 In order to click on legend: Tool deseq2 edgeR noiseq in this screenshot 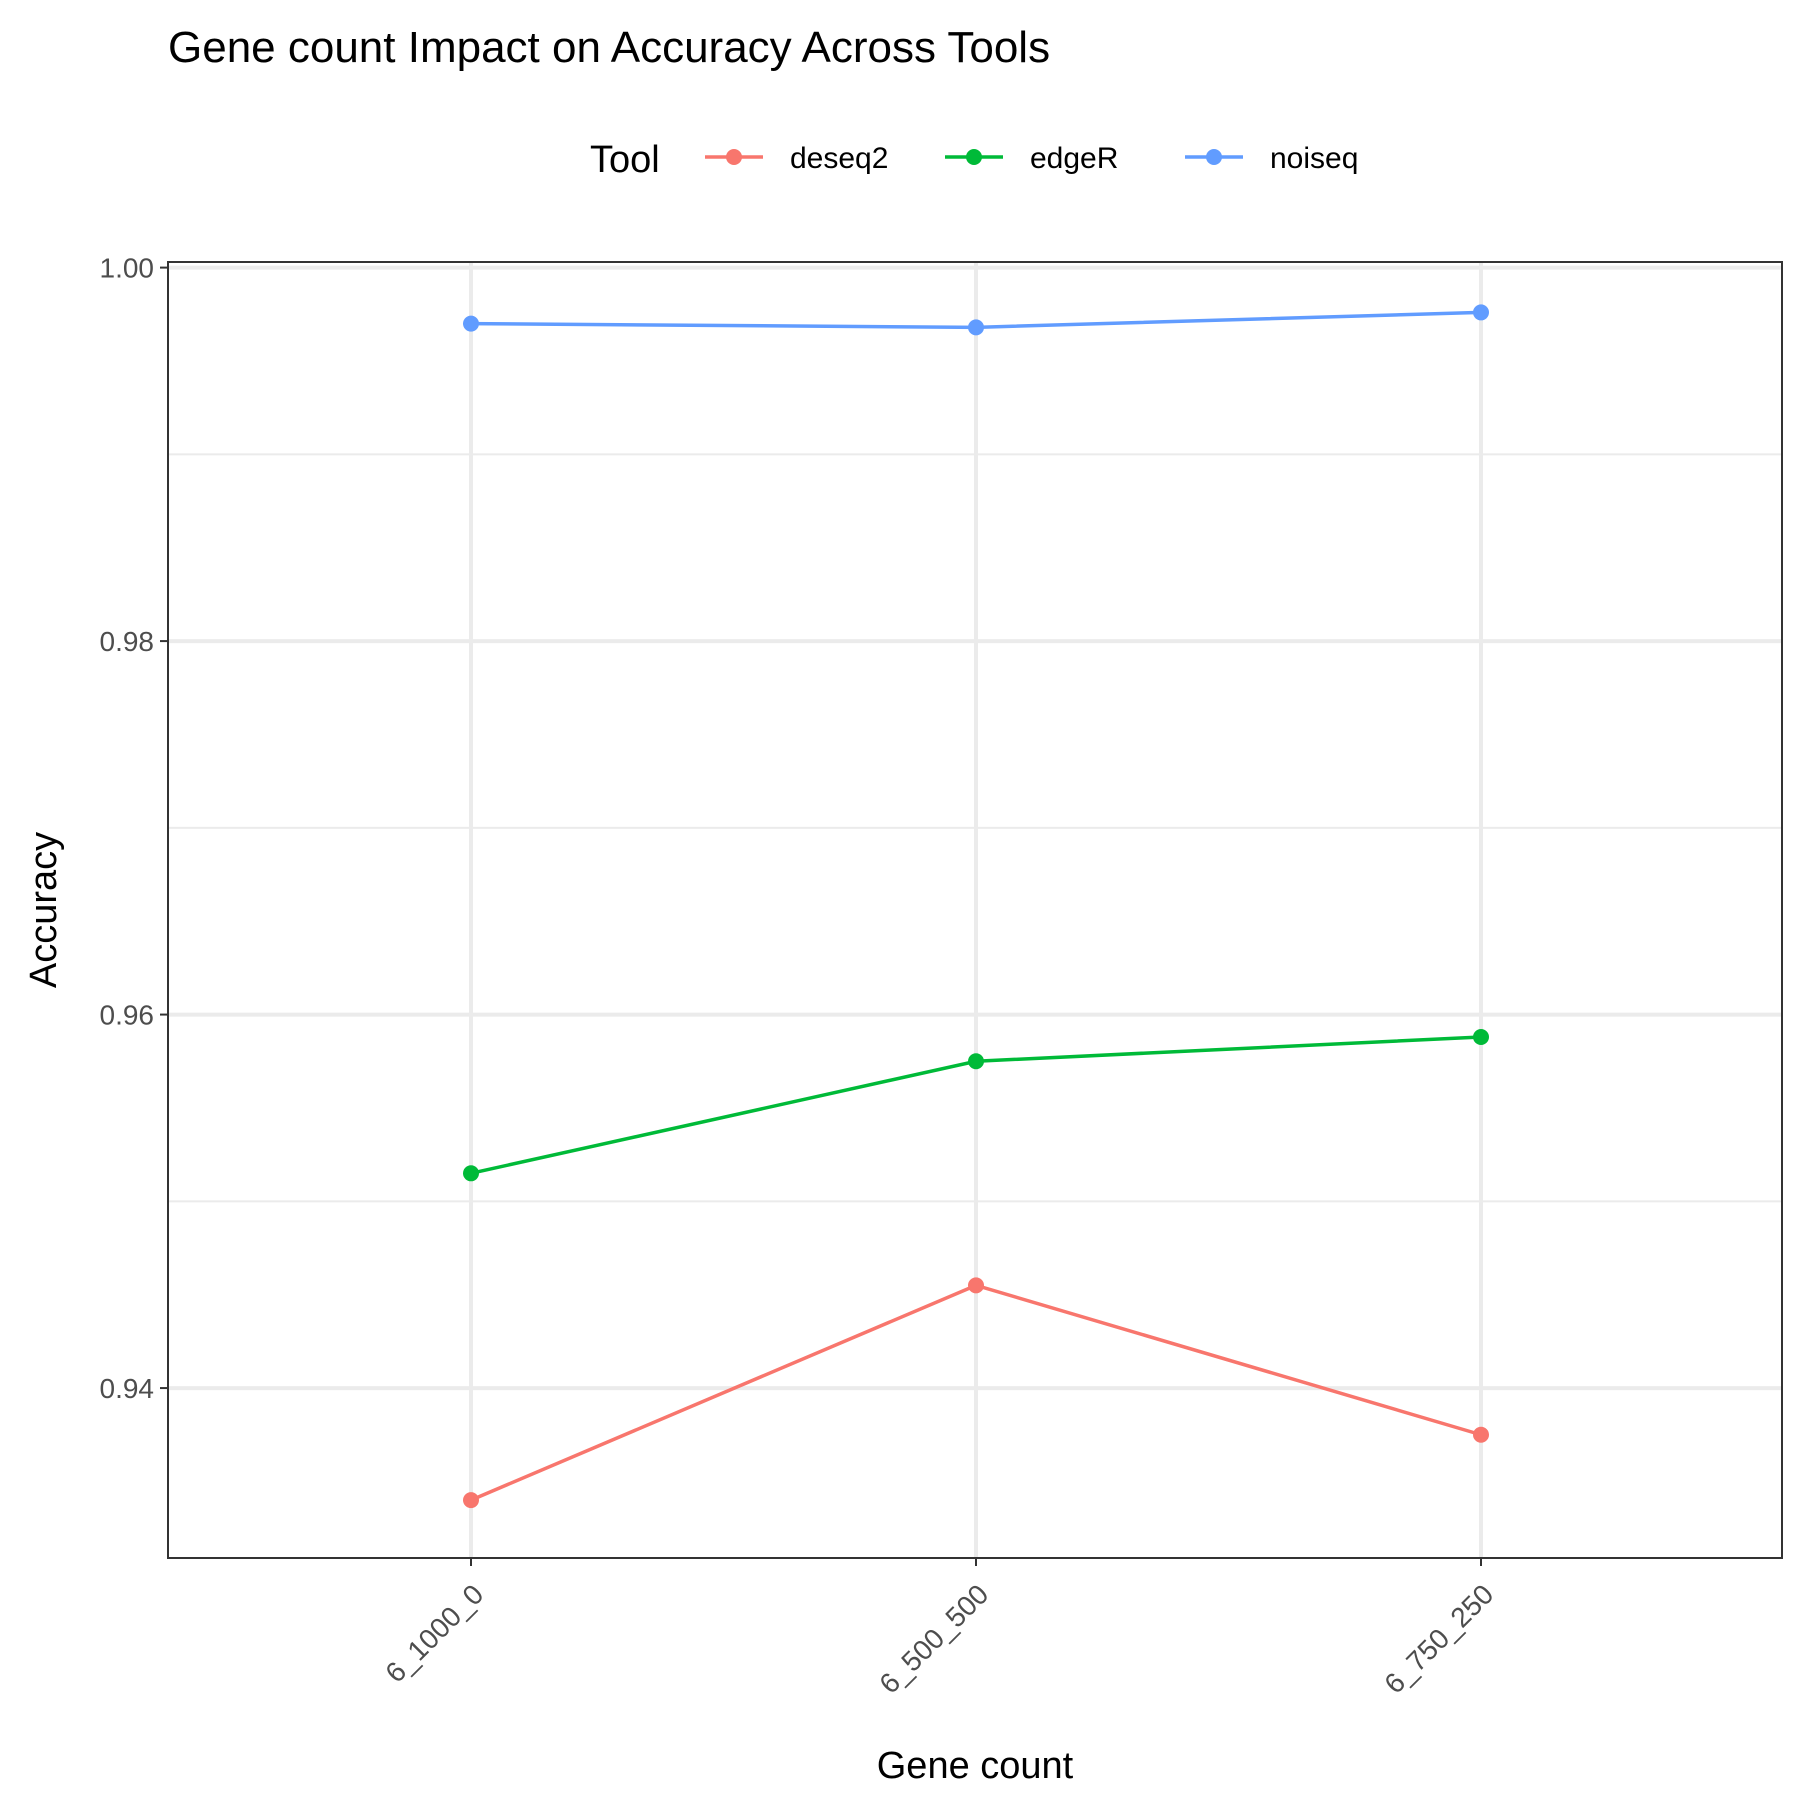, I will do `click(974, 160)`.